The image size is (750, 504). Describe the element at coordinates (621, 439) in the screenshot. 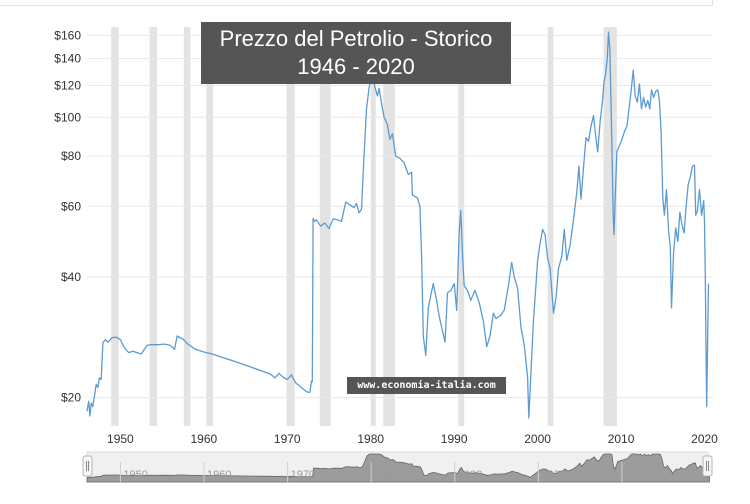

I see `x-tick-label-2010: 2010` at that location.